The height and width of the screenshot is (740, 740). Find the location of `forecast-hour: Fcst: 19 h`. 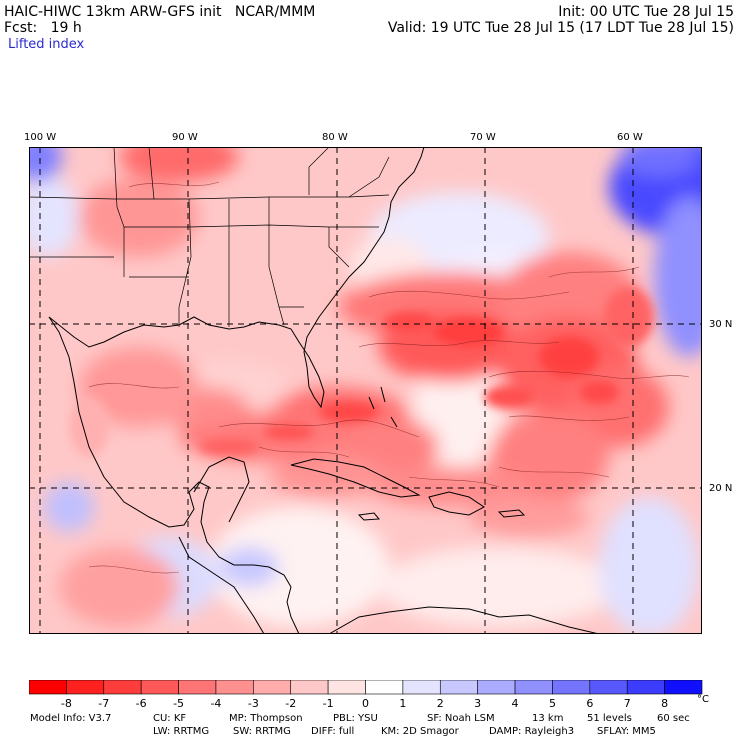

forecast-hour: Fcst: 19 h is located at coordinates (43, 28).